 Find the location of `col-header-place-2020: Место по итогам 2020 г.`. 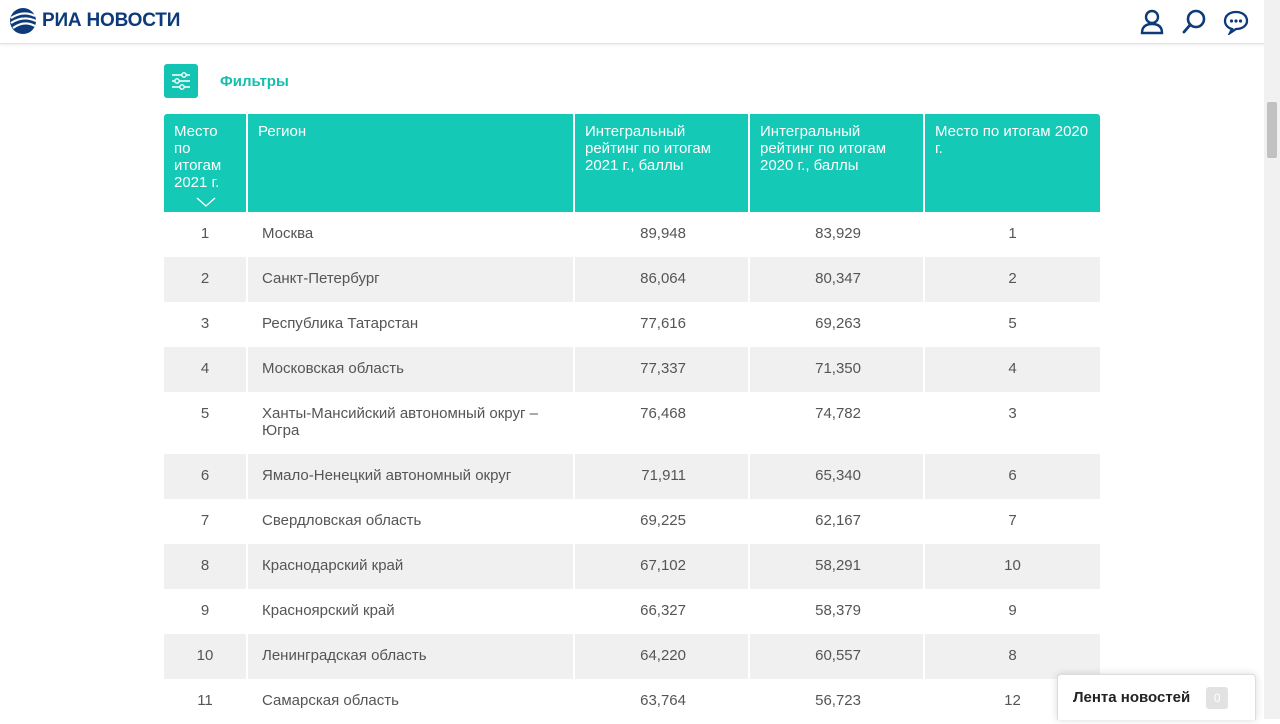

col-header-place-2020: Место по итогам 2020 г. is located at coordinates (1012, 163).